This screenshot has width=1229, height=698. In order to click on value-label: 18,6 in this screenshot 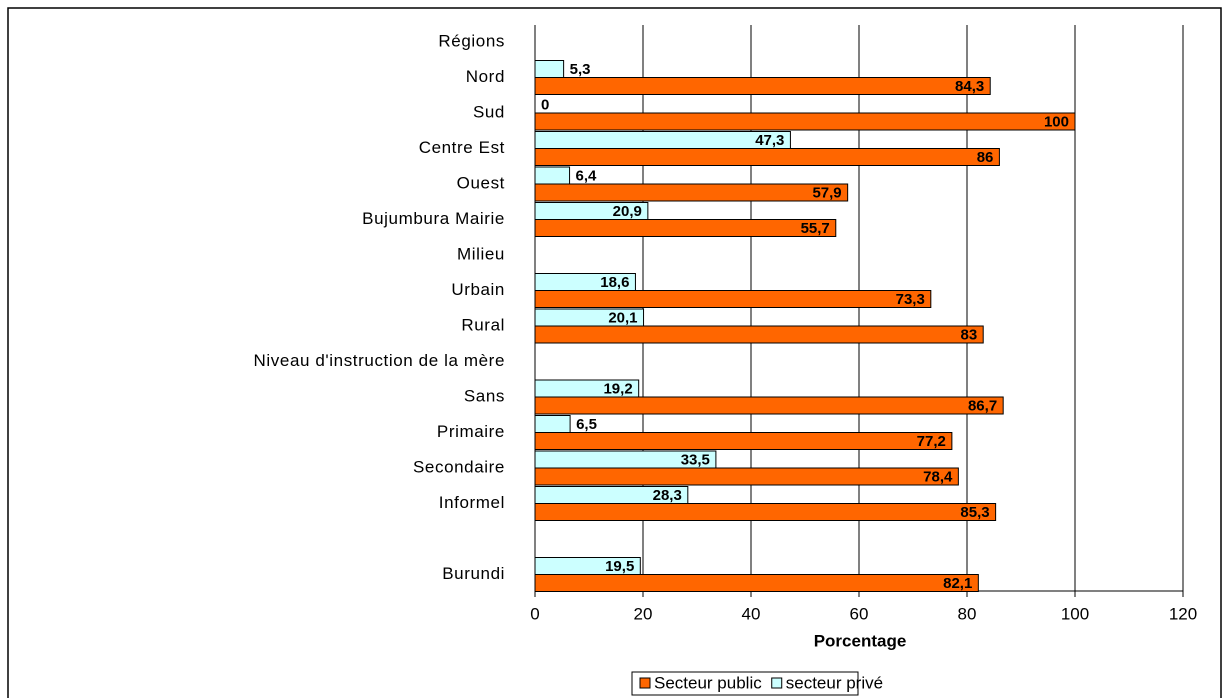, I will do `click(614, 282)`.